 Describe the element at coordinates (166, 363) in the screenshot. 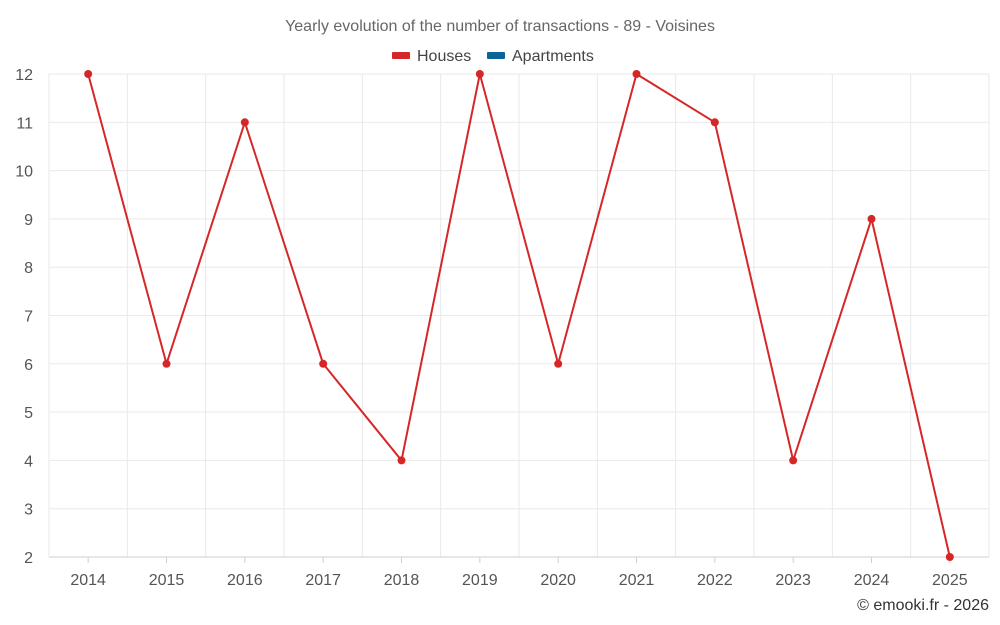

I see `data-point-houses-2015` at that location.